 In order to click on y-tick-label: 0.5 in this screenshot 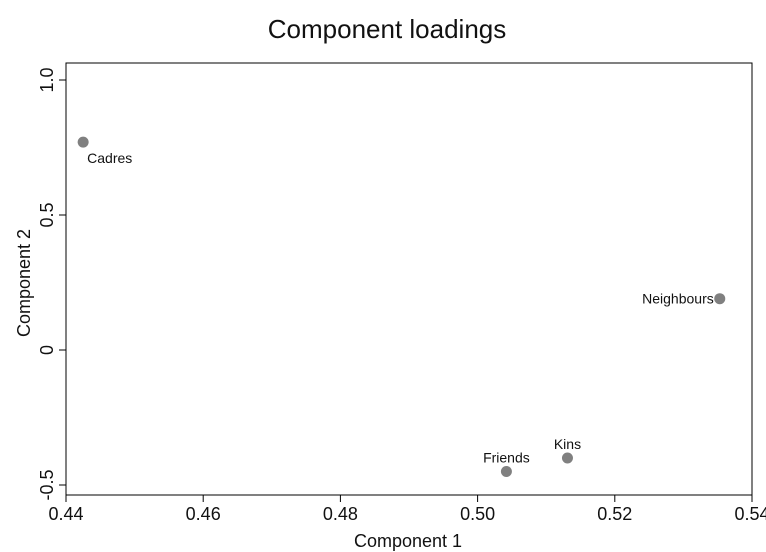, I will do `click(47, 214)`.